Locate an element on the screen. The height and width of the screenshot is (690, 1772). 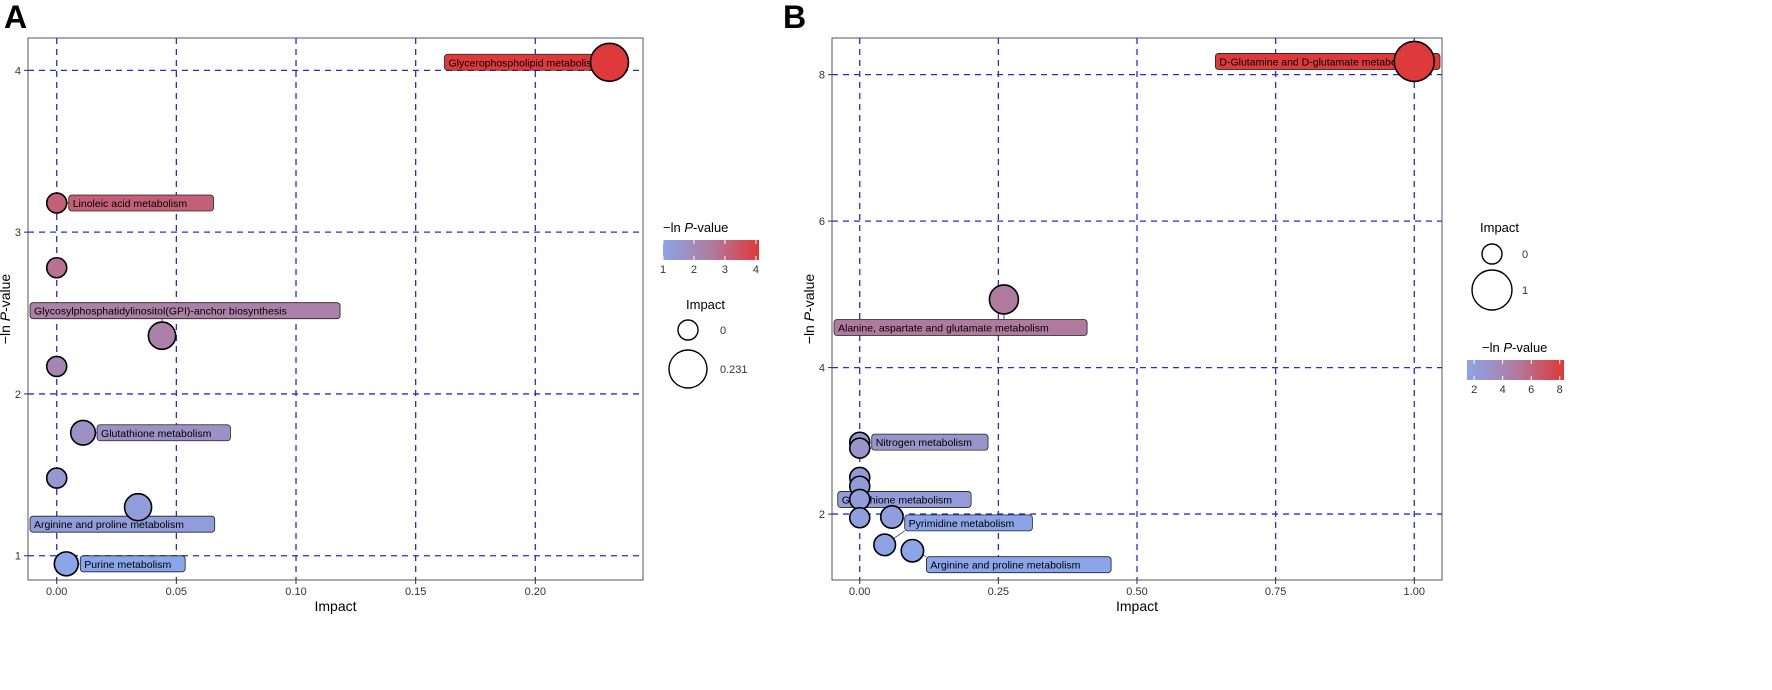
point-label: Pyrimidine metabolism is located at coordinates (962, 524).